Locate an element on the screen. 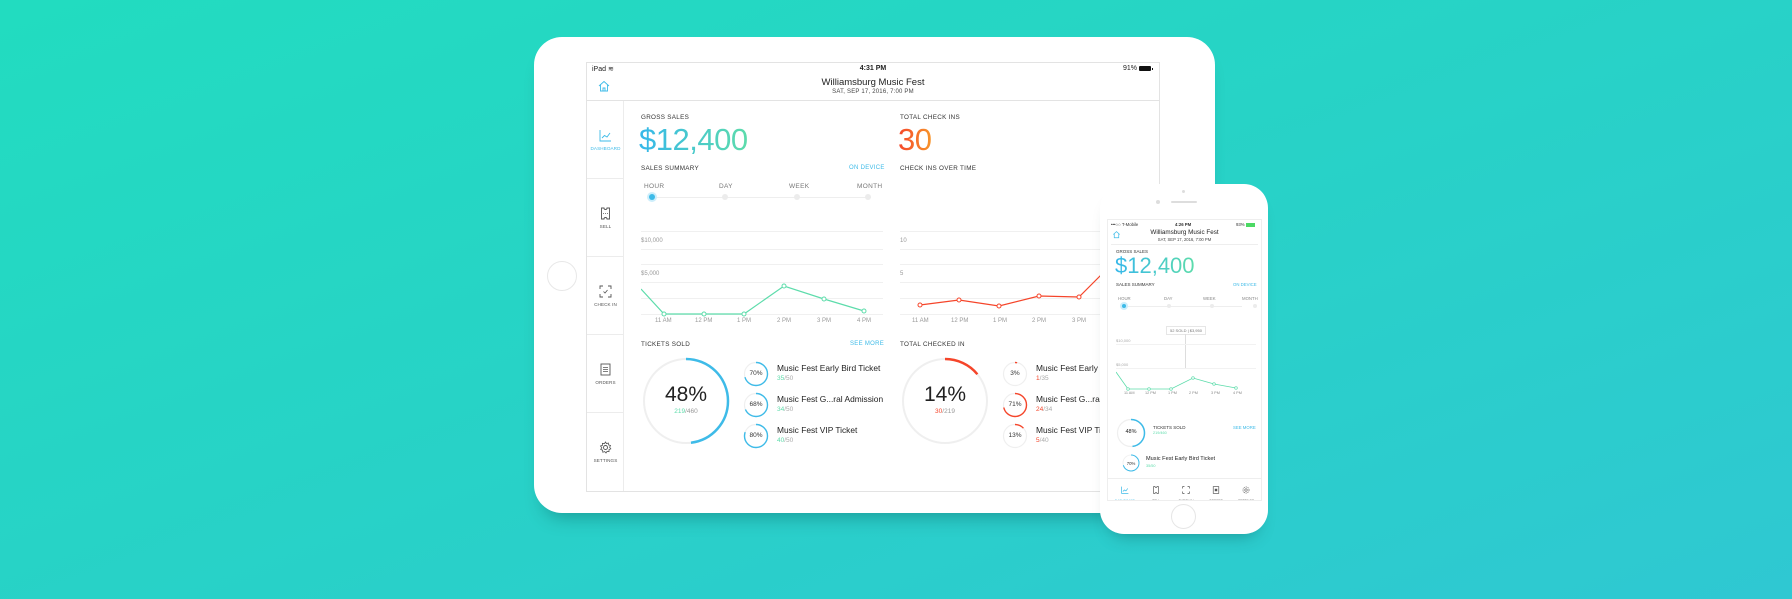 This screenshot has height=599, width=1792. x-axis-label: 11 AM is located at coordinates (1129, 393).